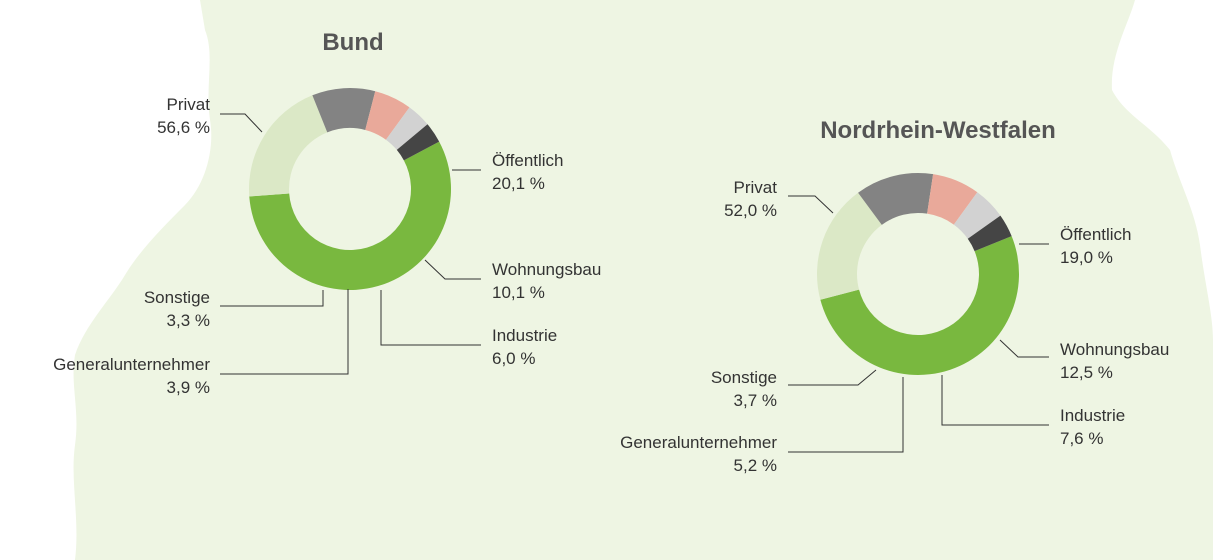  I want to click on slice-value-privat: 56,6 %, so click(183, 127).